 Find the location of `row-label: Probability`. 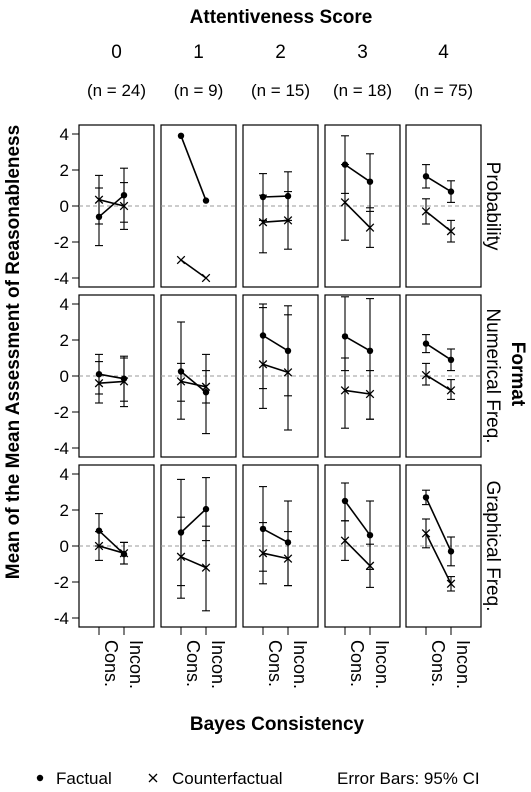

row-label: Probability is located at coordinates (492, 206).